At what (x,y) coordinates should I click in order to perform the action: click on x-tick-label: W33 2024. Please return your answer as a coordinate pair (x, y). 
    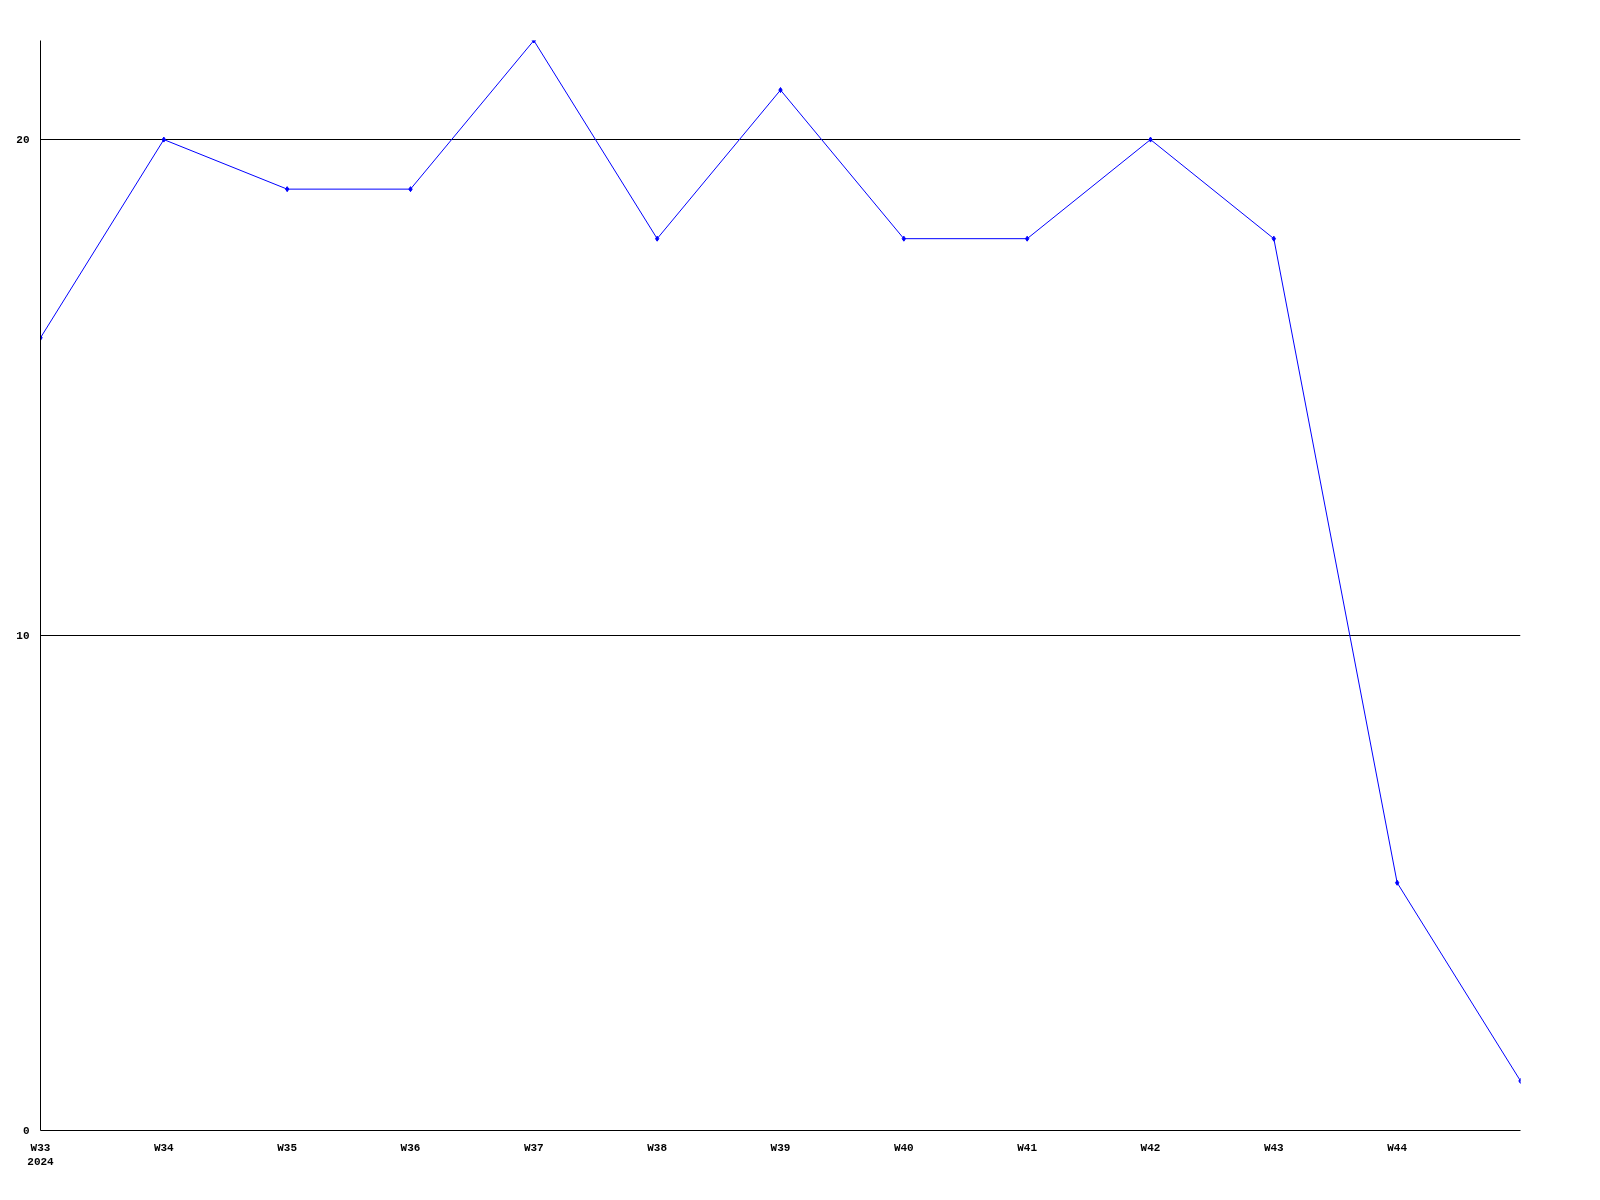
    Looking at the image, I should click on (41, 1154).